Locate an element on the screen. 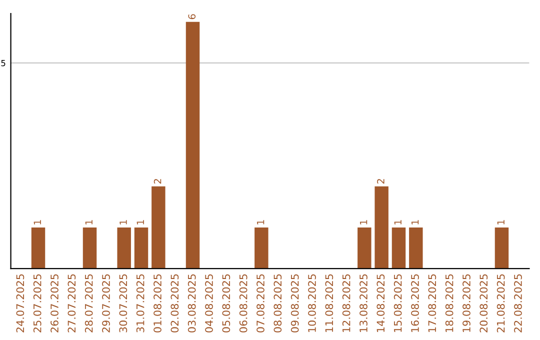 The width and height of the screenshot is (540, 340). x-tick-label: 16.08.2025 is located at coordinates (415, 303).